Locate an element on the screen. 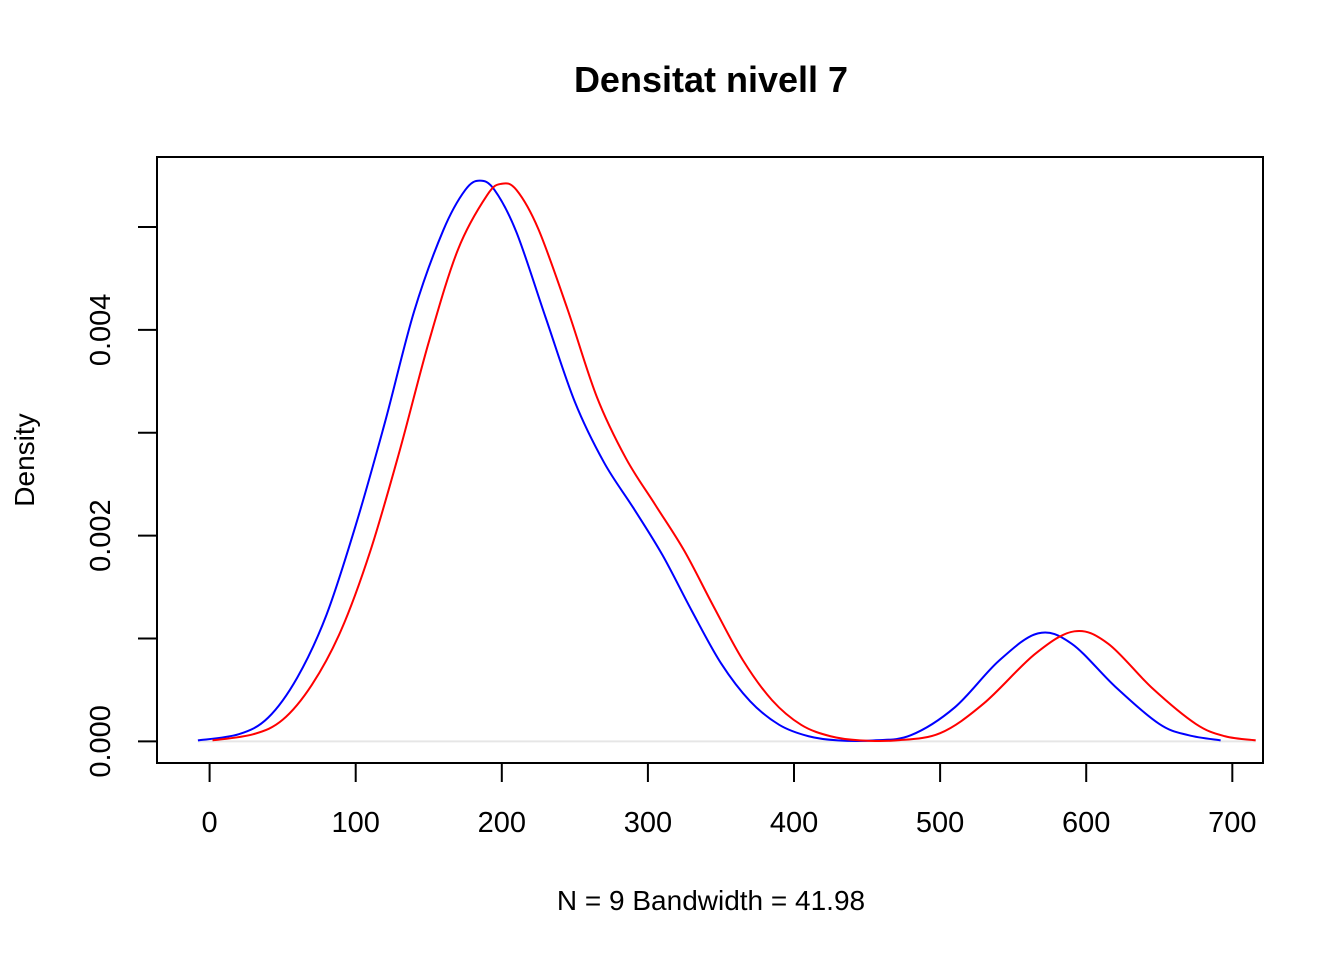 This screenshot has height=960, width=1344. x-tick-label: 300 is located at coordinates (648, 823).